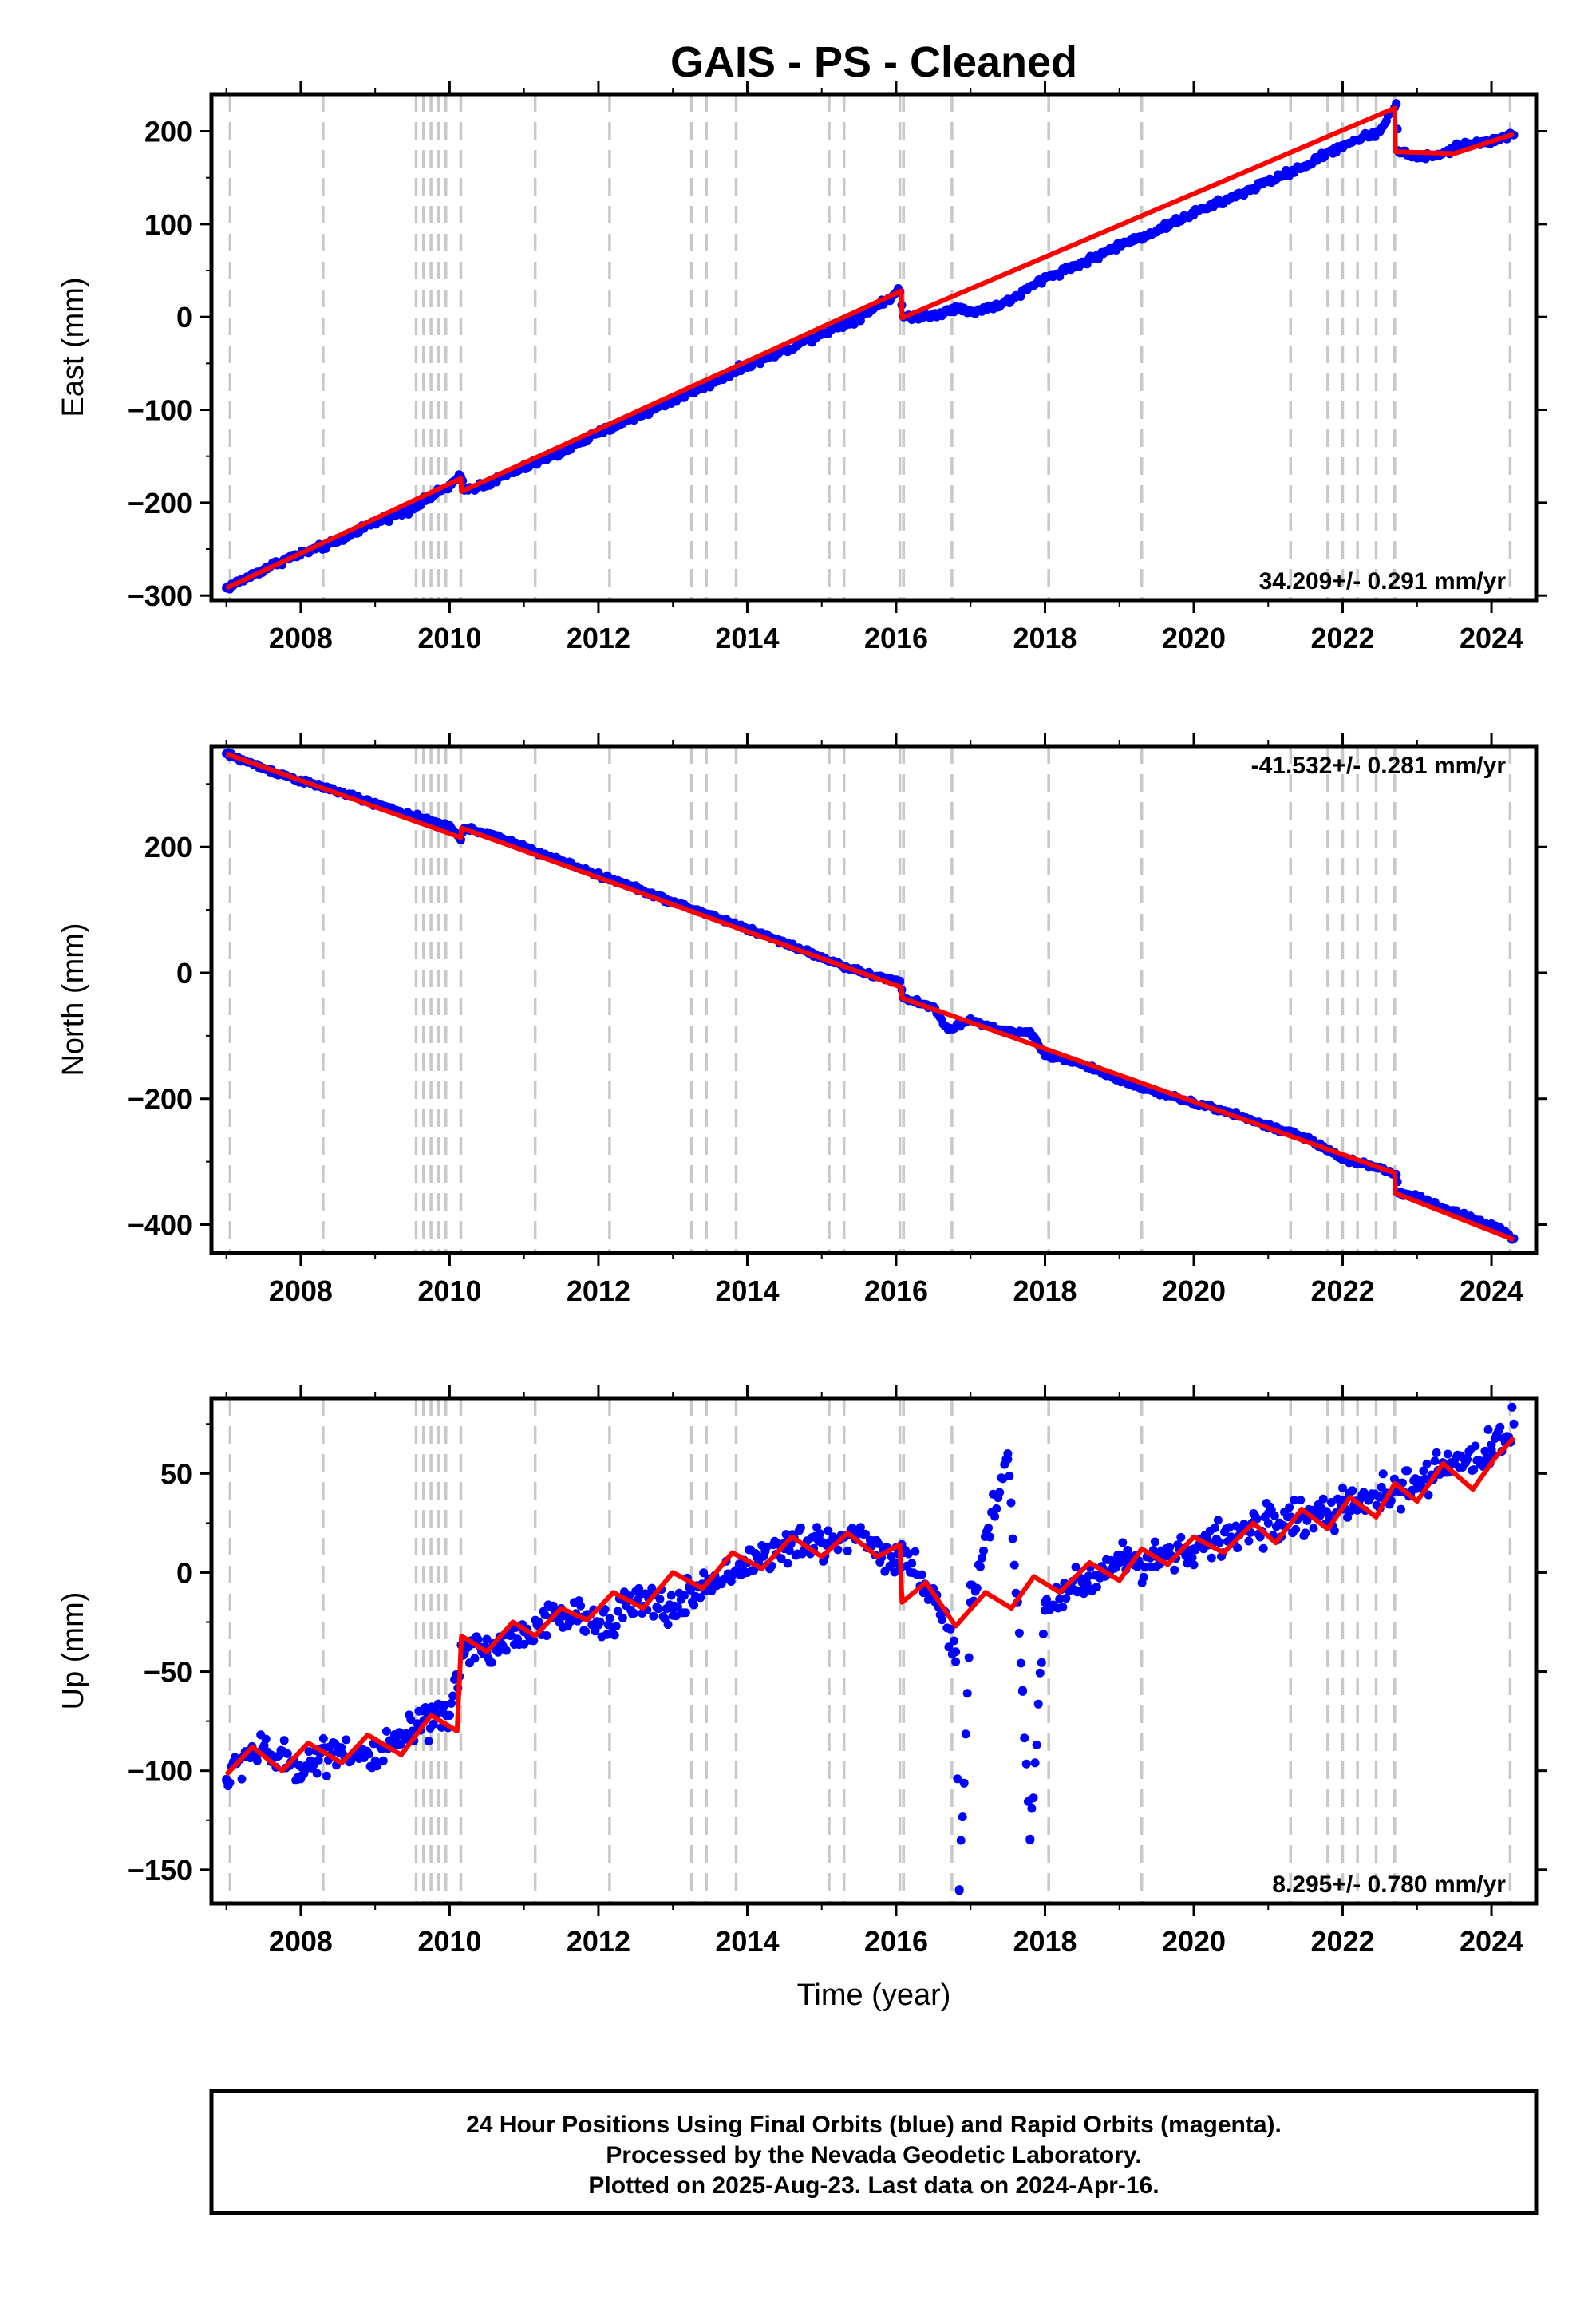  What do you see at coordinates (873, 62) in the screenshot?
I see `chart-title: GAIS - PS - Cleaned` at bounding box center [873, 62].